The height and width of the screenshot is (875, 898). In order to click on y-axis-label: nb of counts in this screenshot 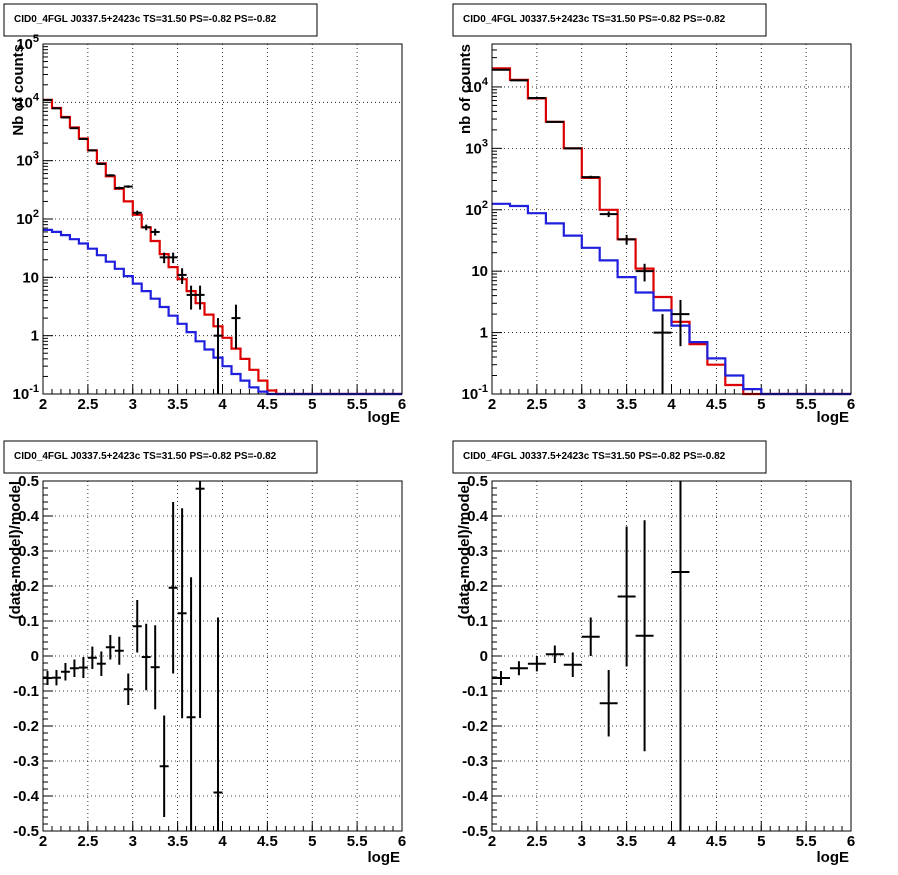, I will do `click(465, 89)`.